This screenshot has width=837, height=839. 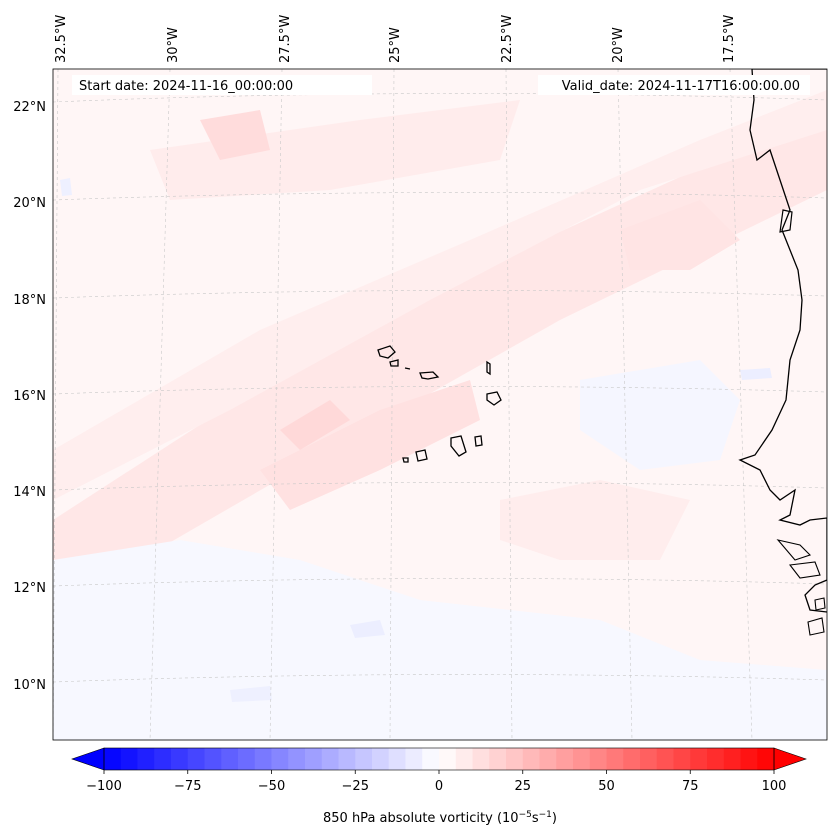 I want to click on colorbar-tick-label: −100, so click(x=104, y=786).